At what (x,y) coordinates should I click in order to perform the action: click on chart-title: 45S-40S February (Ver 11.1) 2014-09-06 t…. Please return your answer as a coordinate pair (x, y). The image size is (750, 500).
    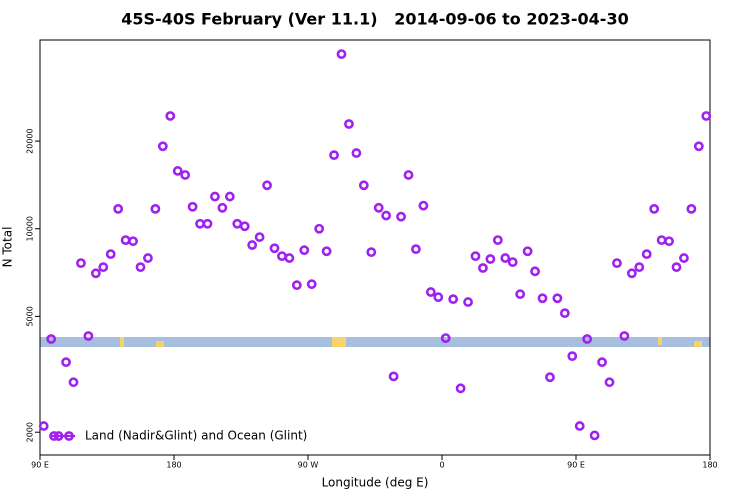
    Looking at the image, I should click on (374, 19).